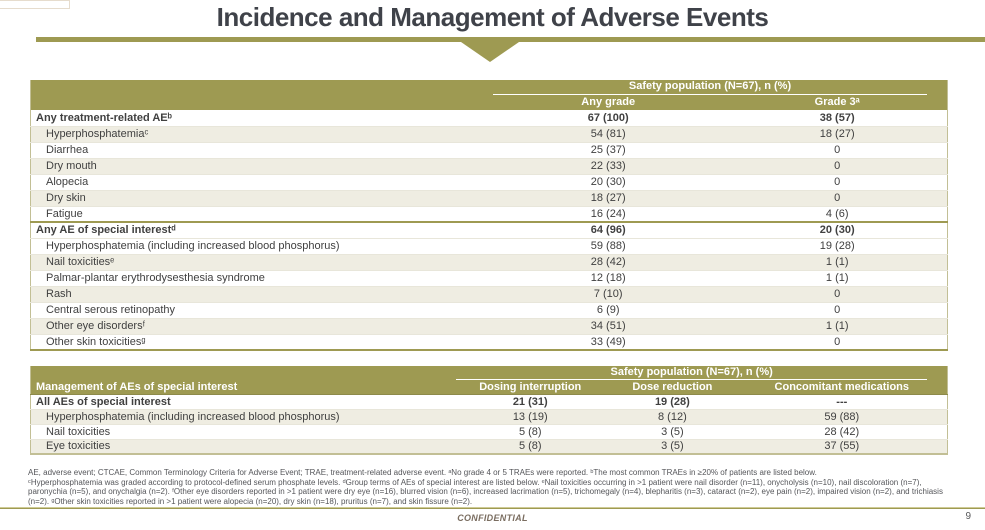 This screenshot has width=985, height=530. Describe the element at coordinates (968, 516) in the screenshot. I see `page-number: 9` at that location.